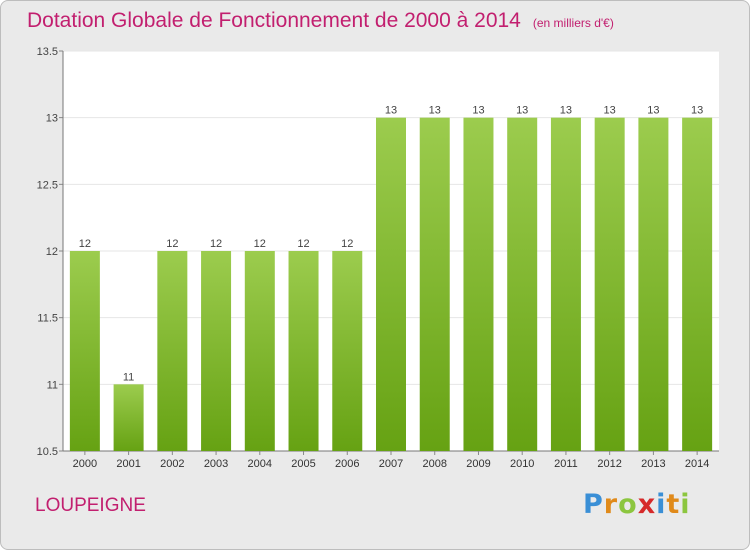 This screenshot has width=750, height=550. I want to click on bar-2003, so click(216, 351).